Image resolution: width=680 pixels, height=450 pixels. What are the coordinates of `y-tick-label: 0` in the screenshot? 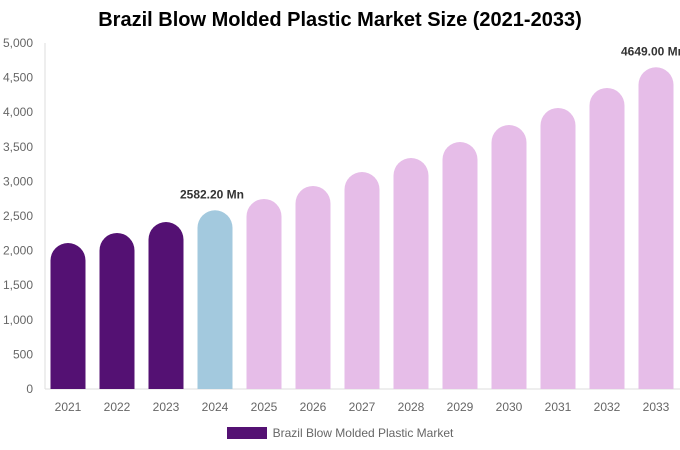 It's located at (29, 389).